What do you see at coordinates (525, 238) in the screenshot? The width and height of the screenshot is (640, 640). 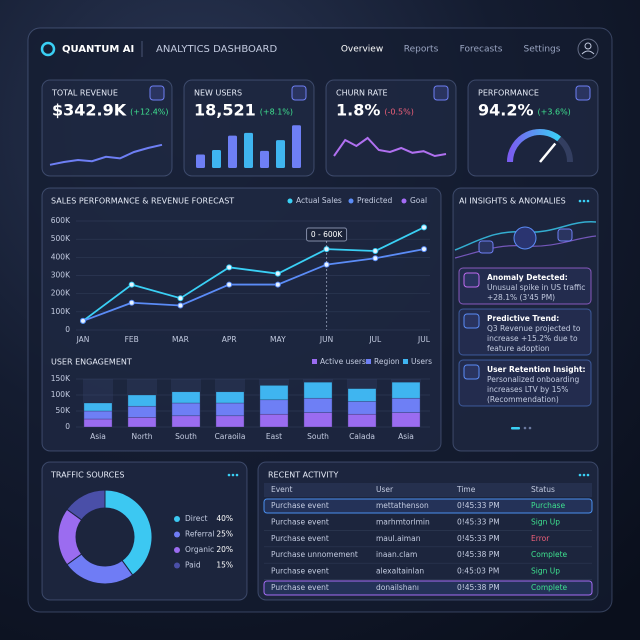 I see `insight-orb` at bounding box center [525, 238].